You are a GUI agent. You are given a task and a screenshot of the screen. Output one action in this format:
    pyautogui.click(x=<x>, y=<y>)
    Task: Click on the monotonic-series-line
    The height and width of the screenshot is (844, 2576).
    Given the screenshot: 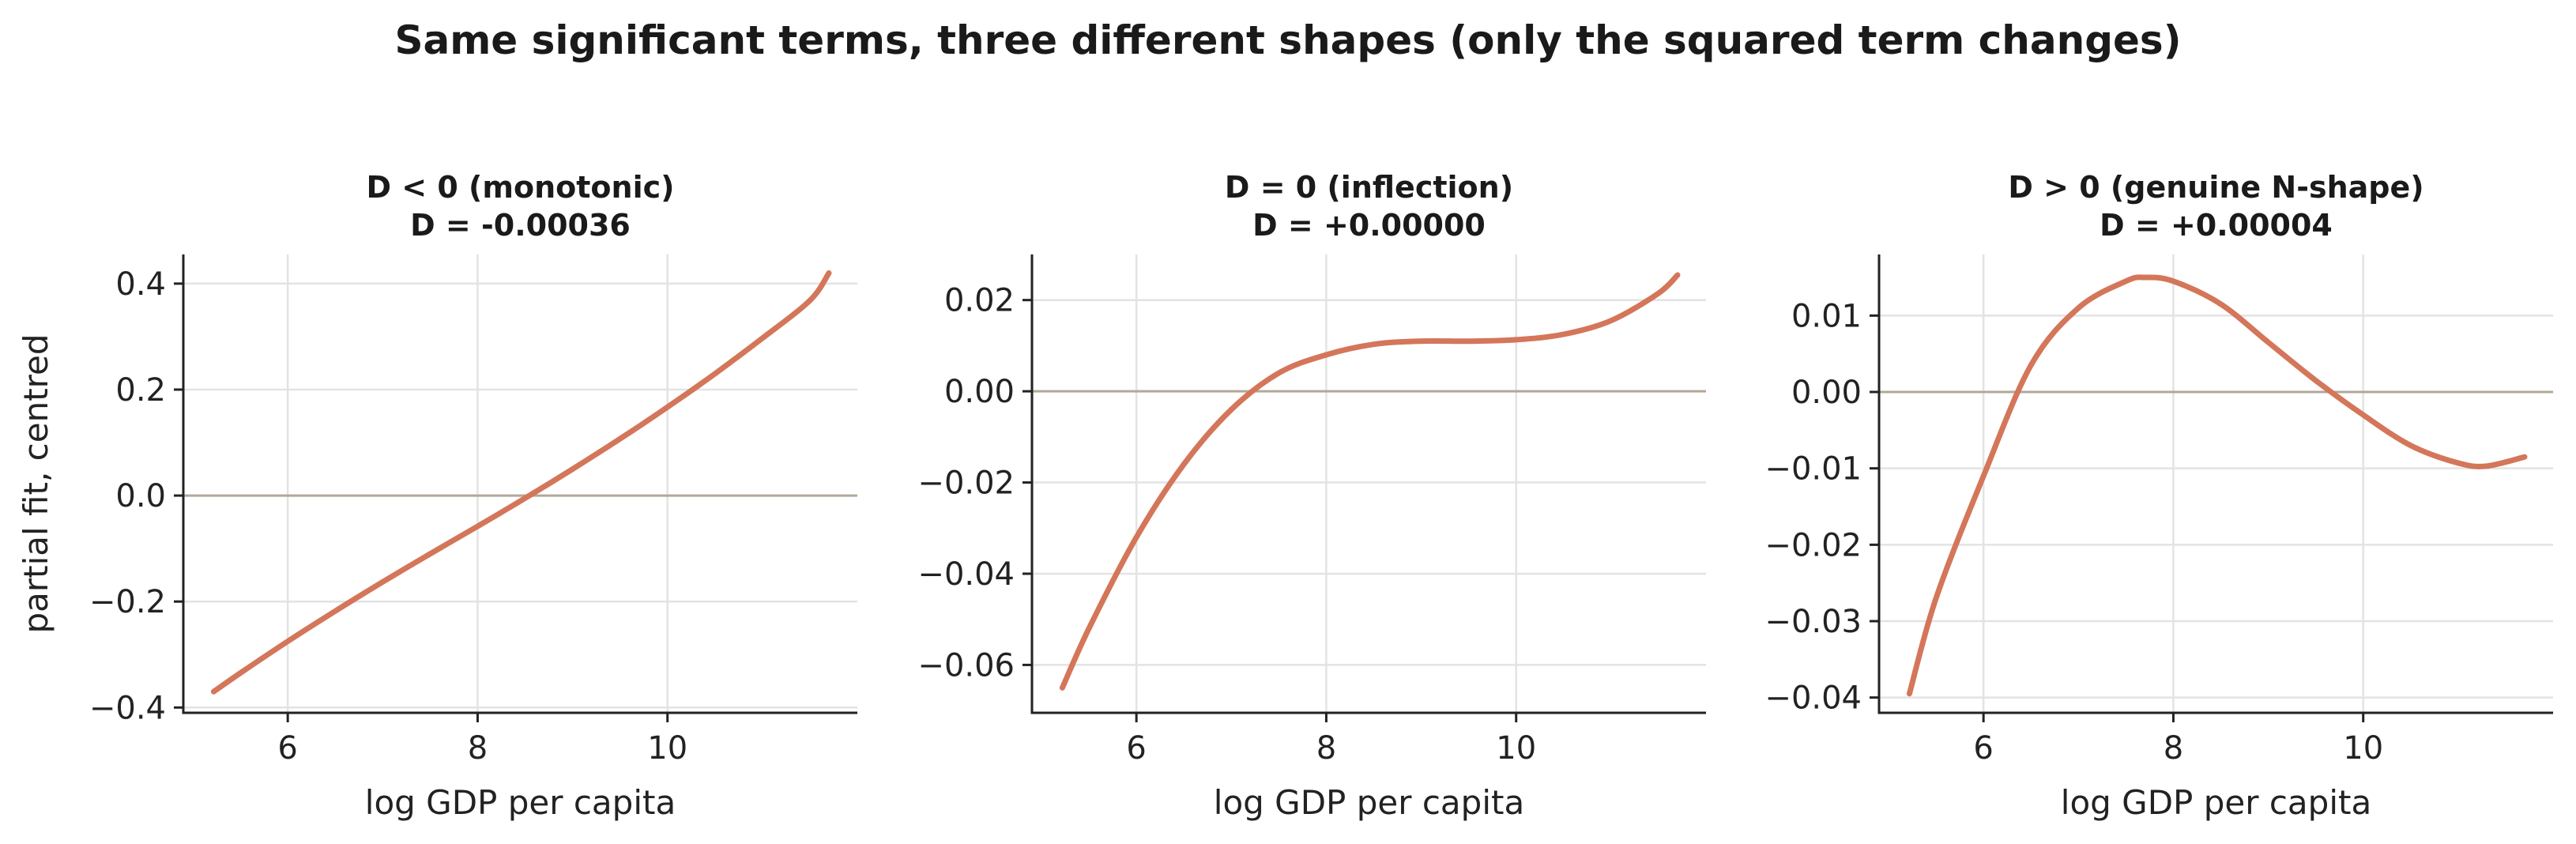 What is the action you would take?
    pyautogui.click(x=521, y=482)
    